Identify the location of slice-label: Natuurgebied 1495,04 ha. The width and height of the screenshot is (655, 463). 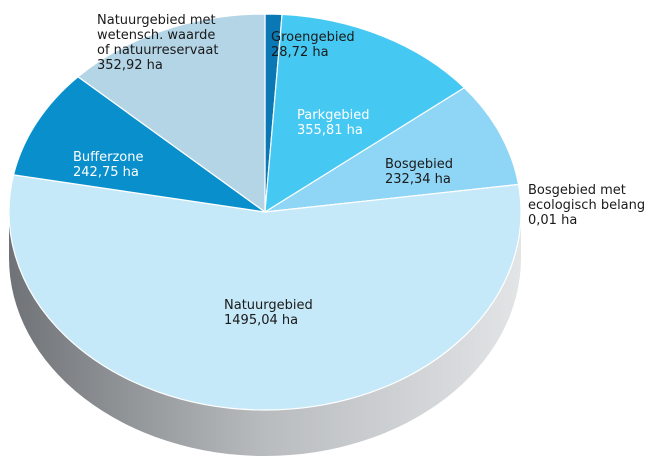
(268, 313).